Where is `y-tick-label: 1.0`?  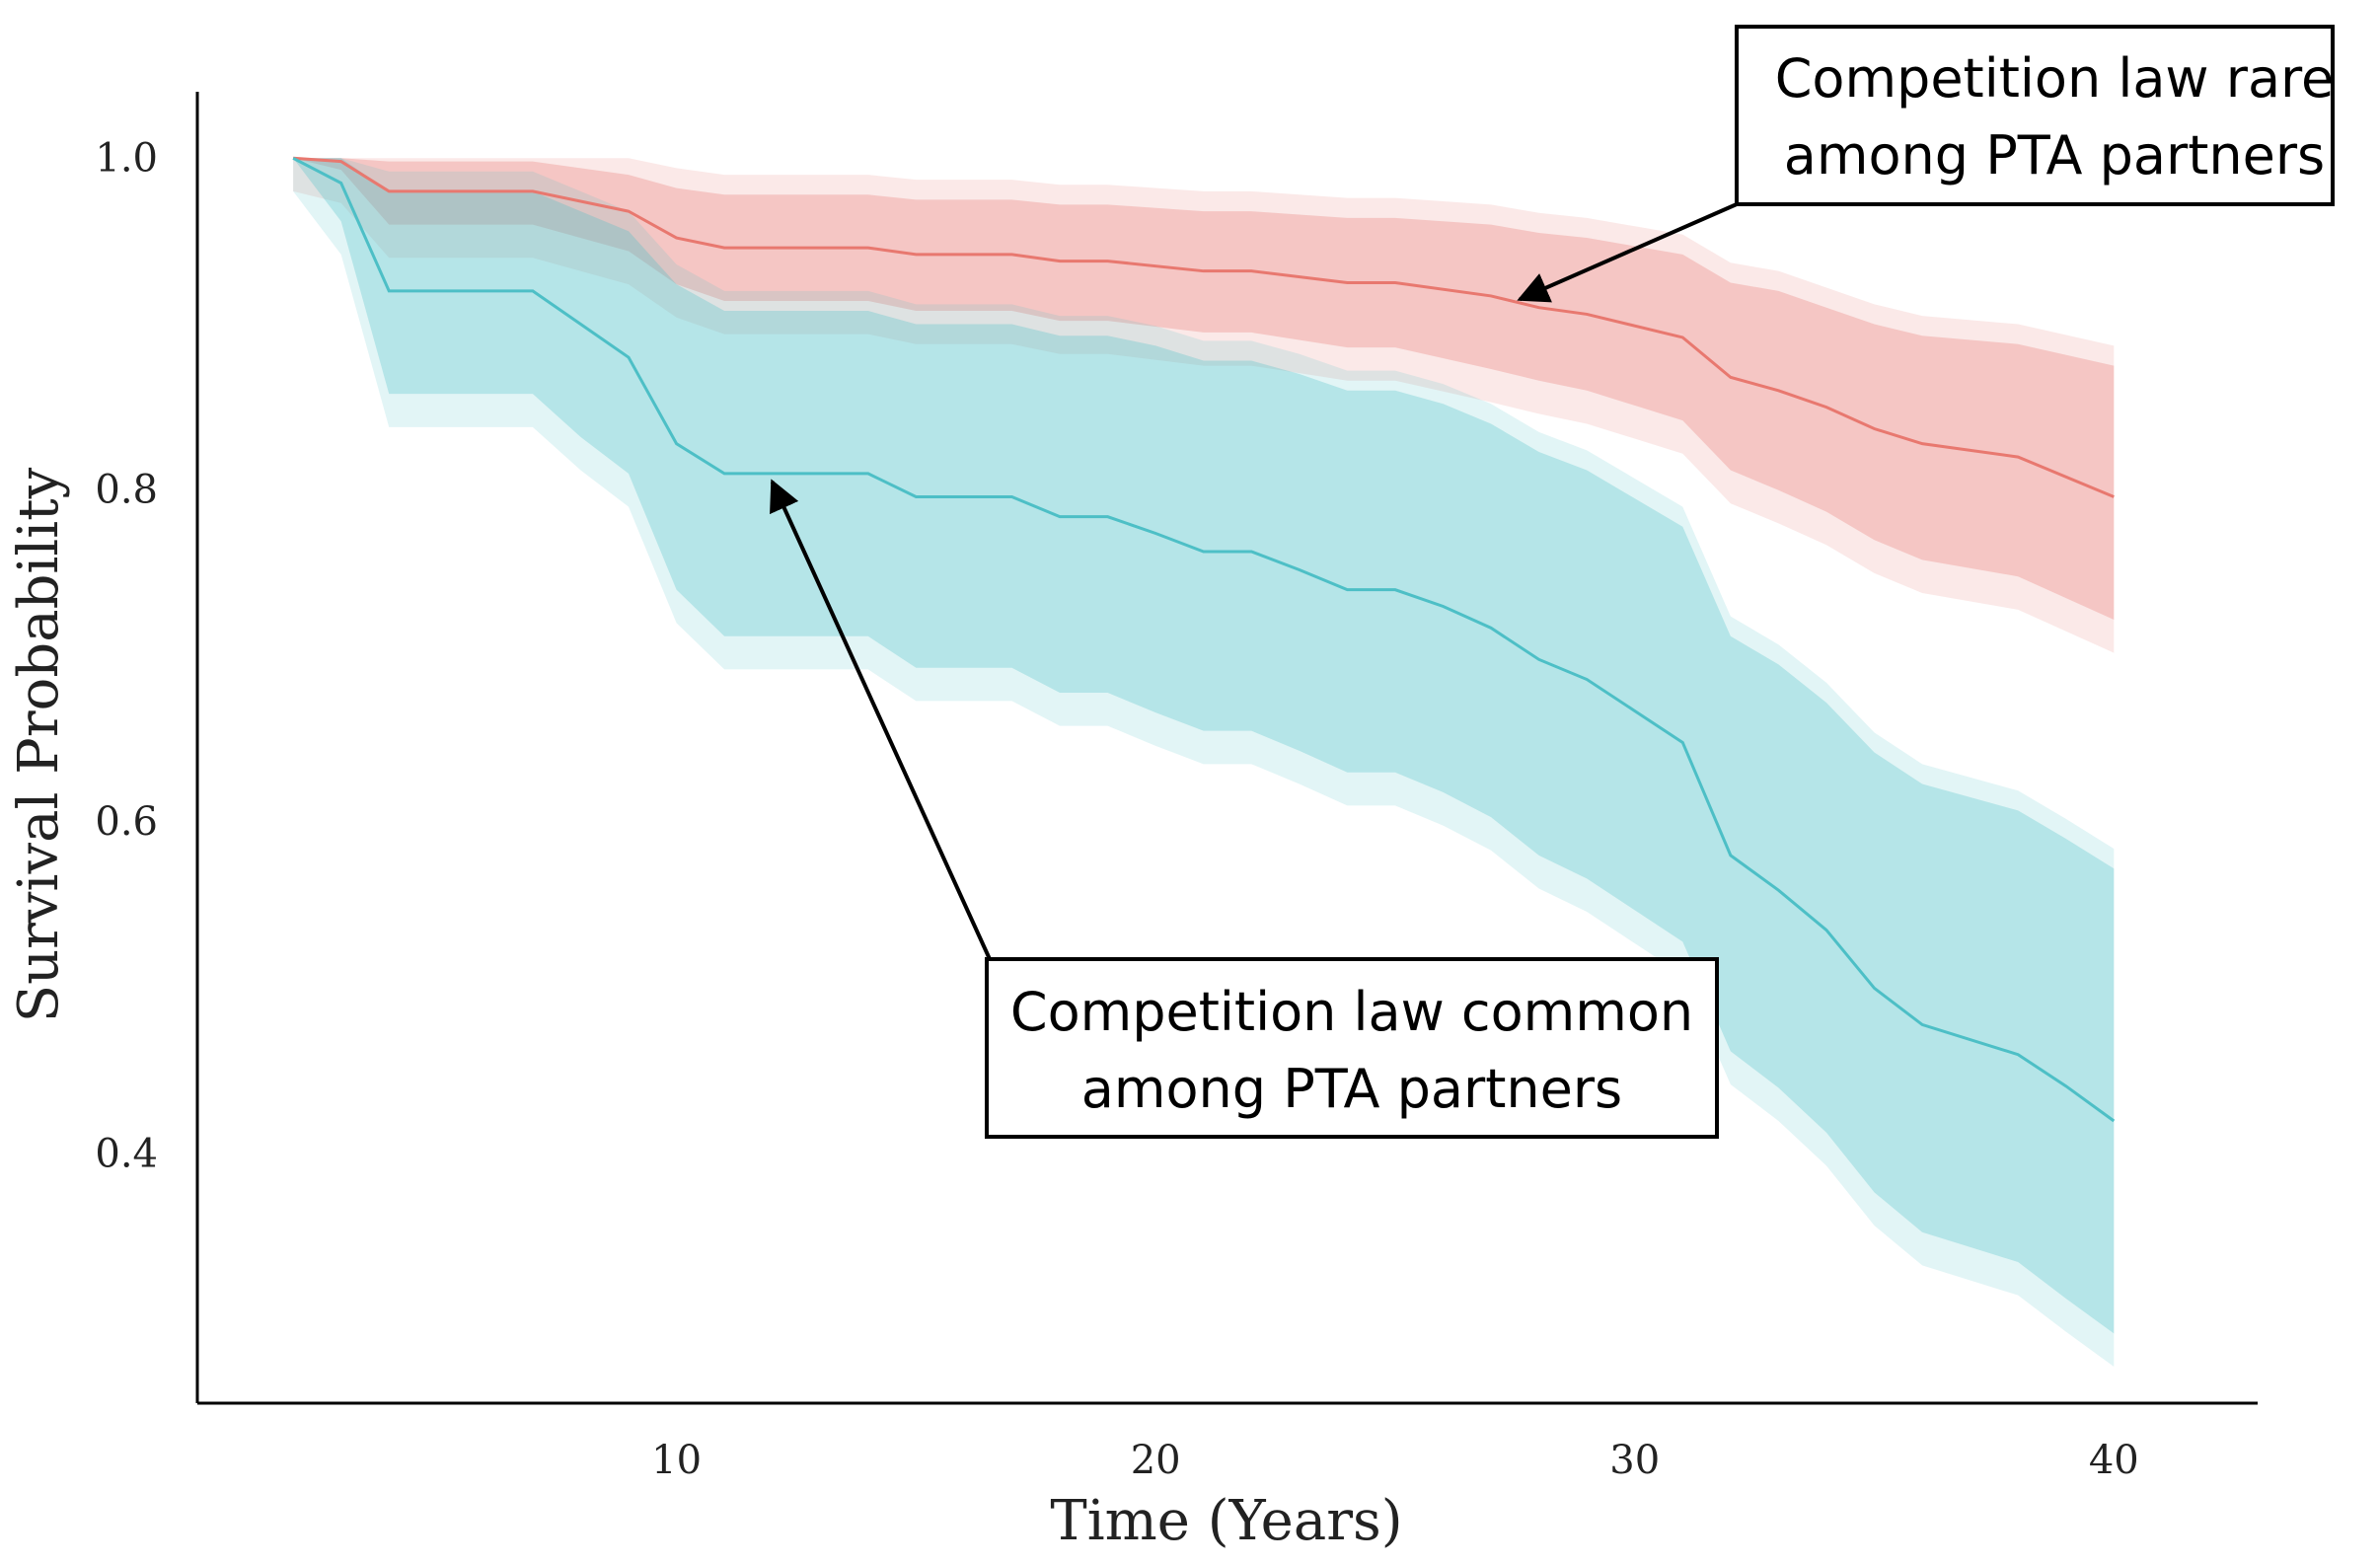 y-tick-label: 1.0 is located at coordinates (126, 158).